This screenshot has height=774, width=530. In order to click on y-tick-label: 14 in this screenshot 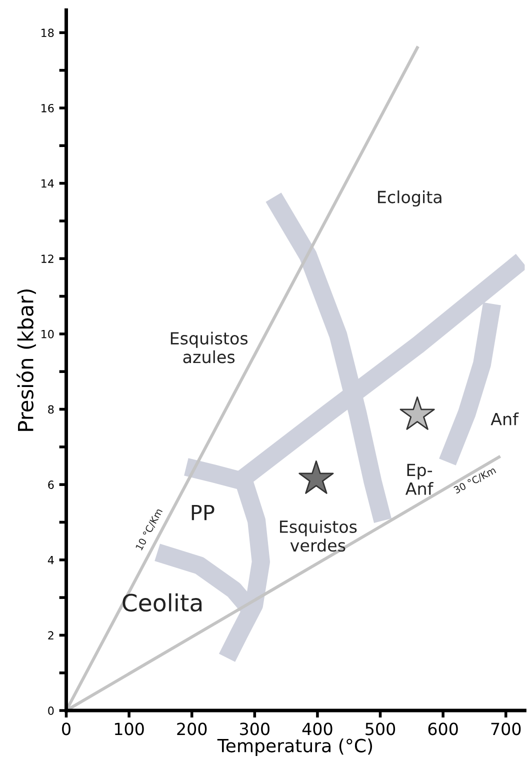, I will do `click(48, 183)`.